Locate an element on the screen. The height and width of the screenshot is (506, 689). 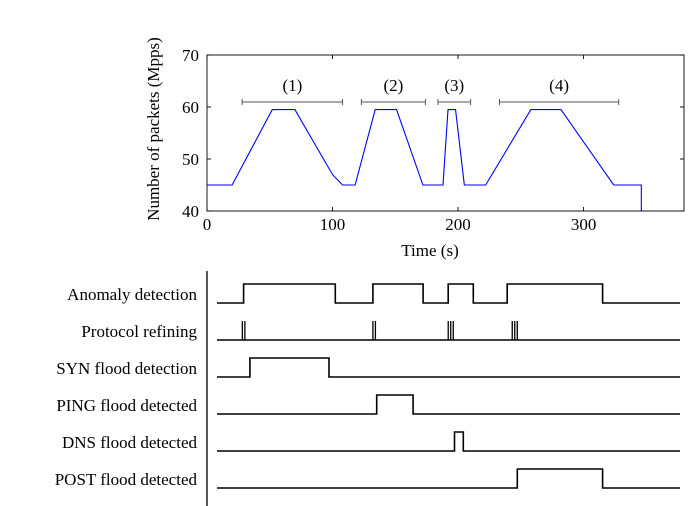
x-tick-label: 0 is located at coordinates (207, 224).